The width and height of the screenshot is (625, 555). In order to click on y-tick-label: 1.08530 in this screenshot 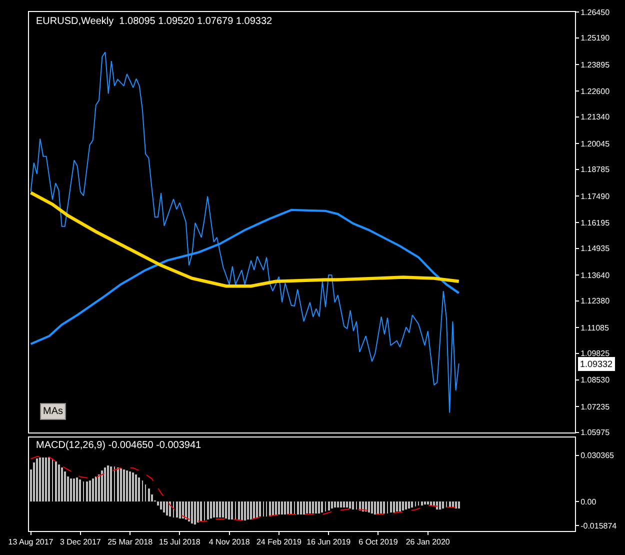, I will do `click(595, 380)`.